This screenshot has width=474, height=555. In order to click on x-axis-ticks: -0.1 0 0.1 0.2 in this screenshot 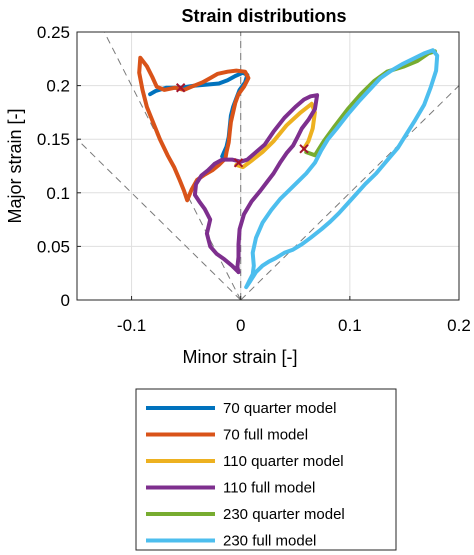, I will do `click(294, 315)`.